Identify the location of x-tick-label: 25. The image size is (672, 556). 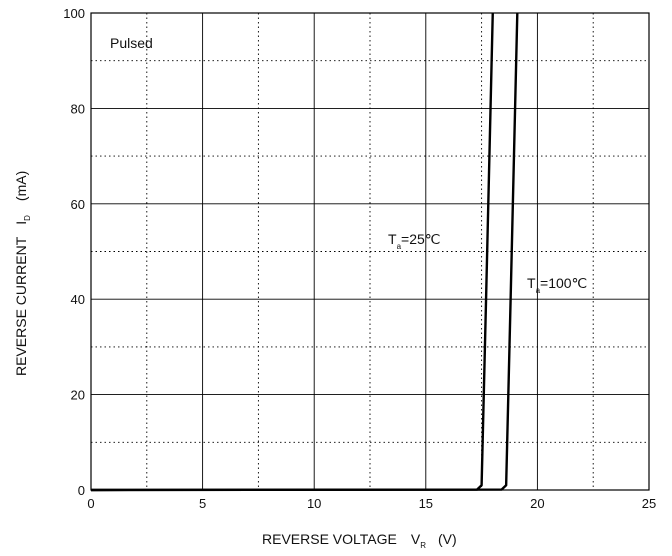
(649, 503).